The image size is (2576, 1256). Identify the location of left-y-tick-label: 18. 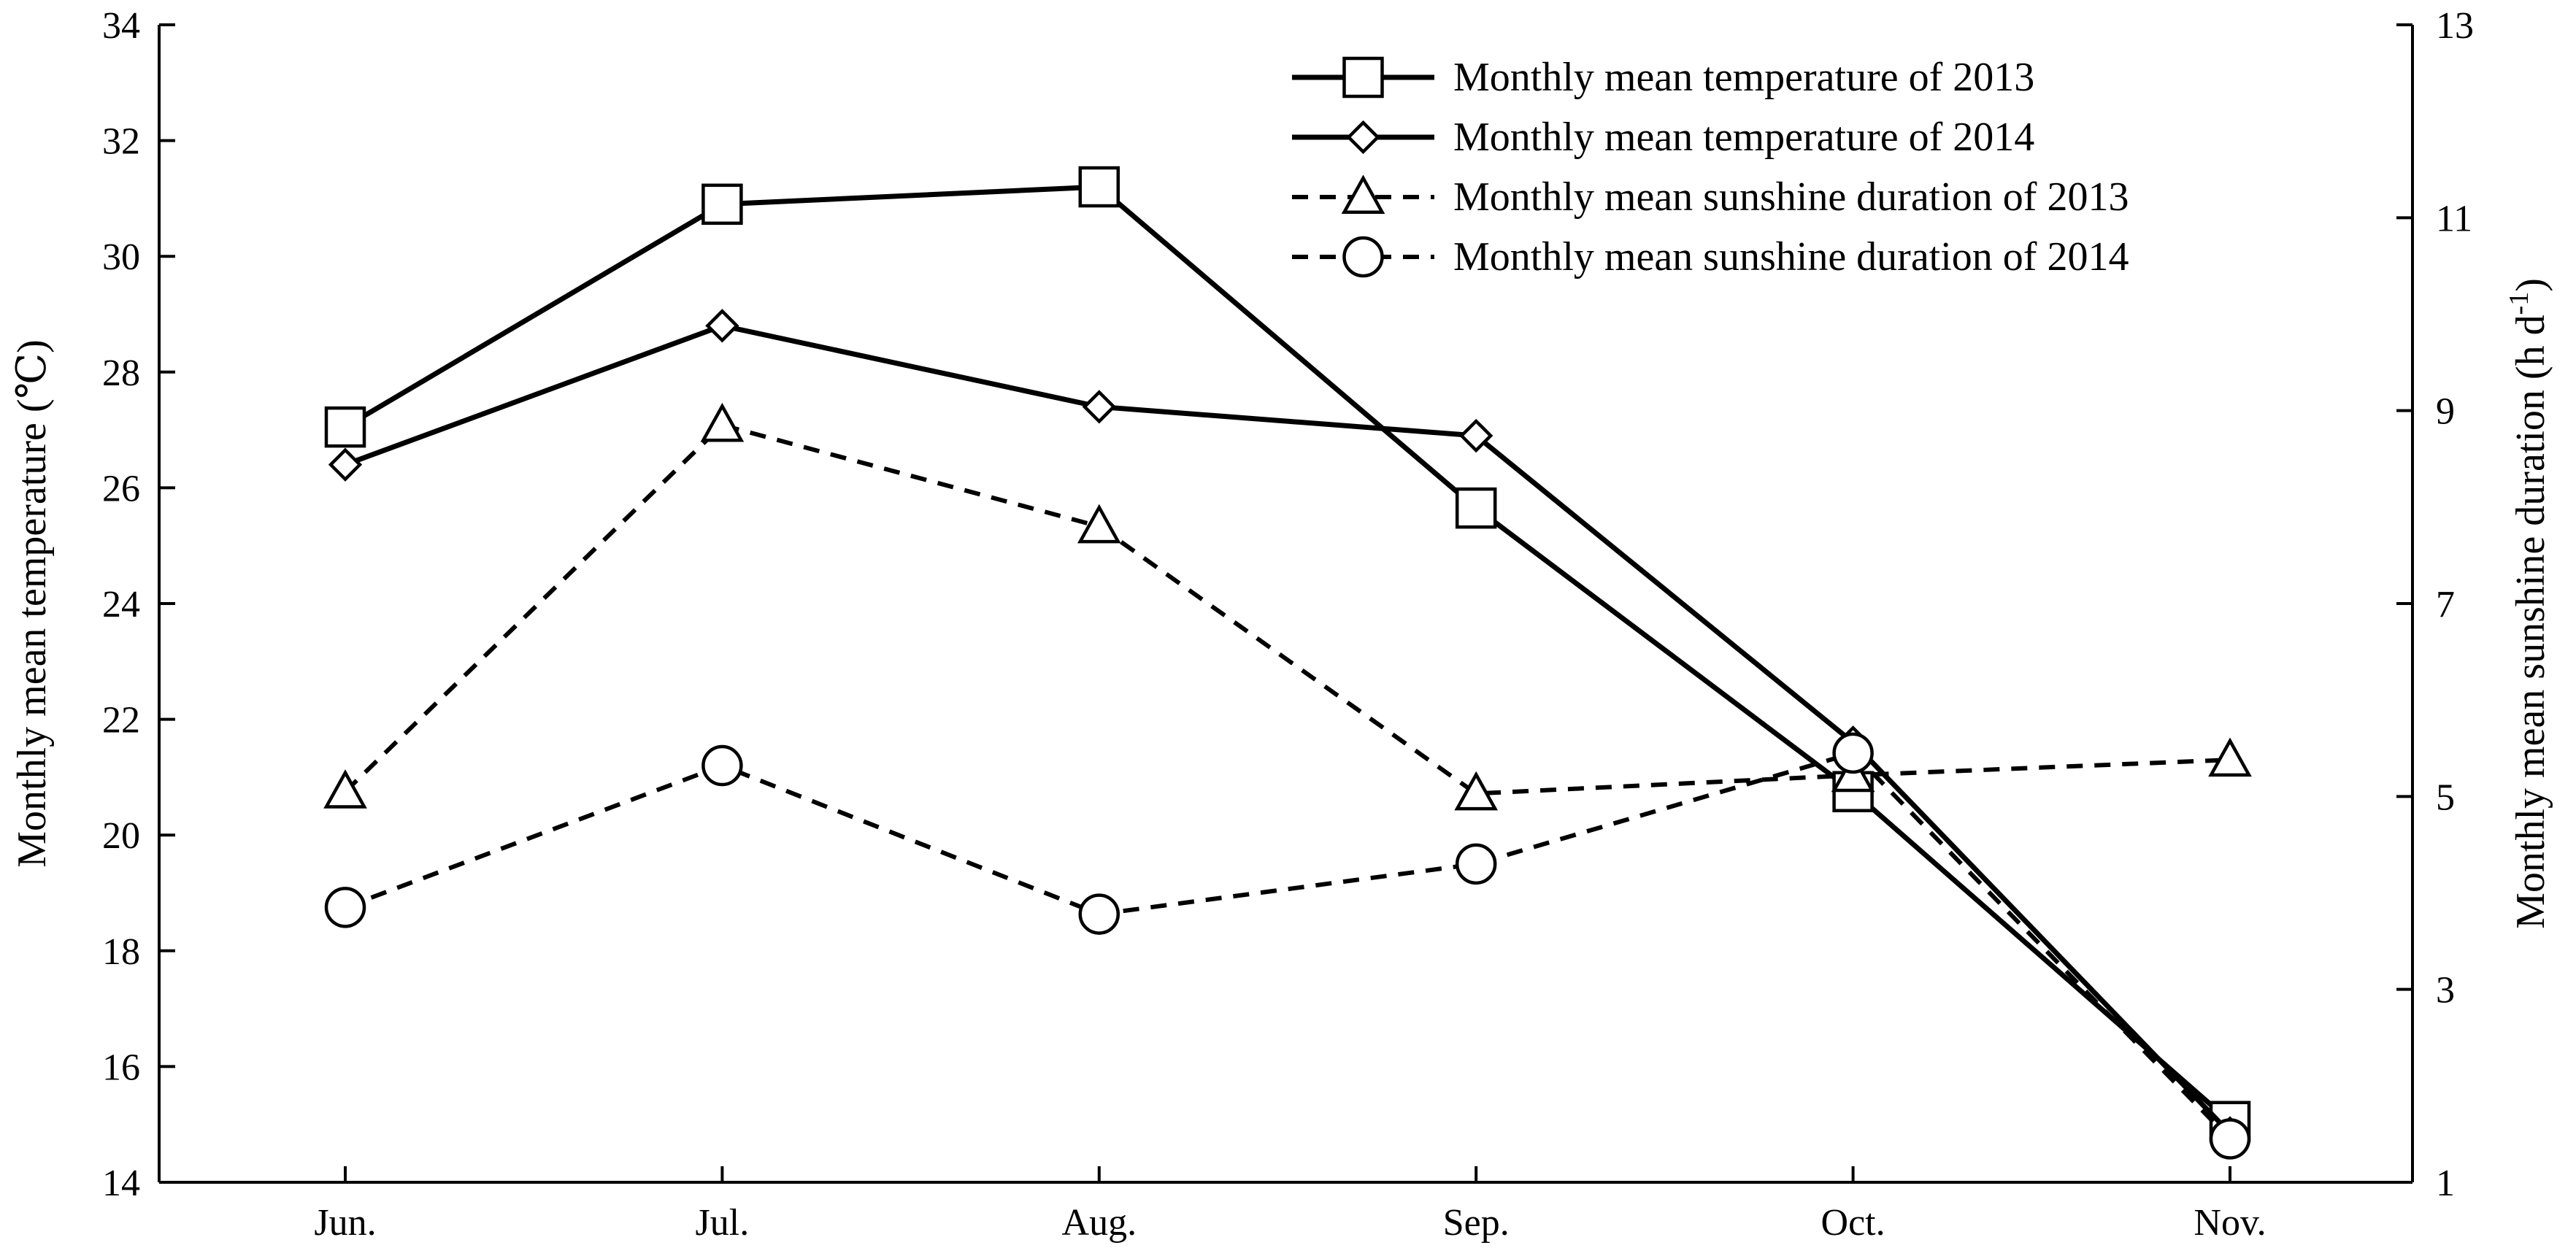
(121, 952).